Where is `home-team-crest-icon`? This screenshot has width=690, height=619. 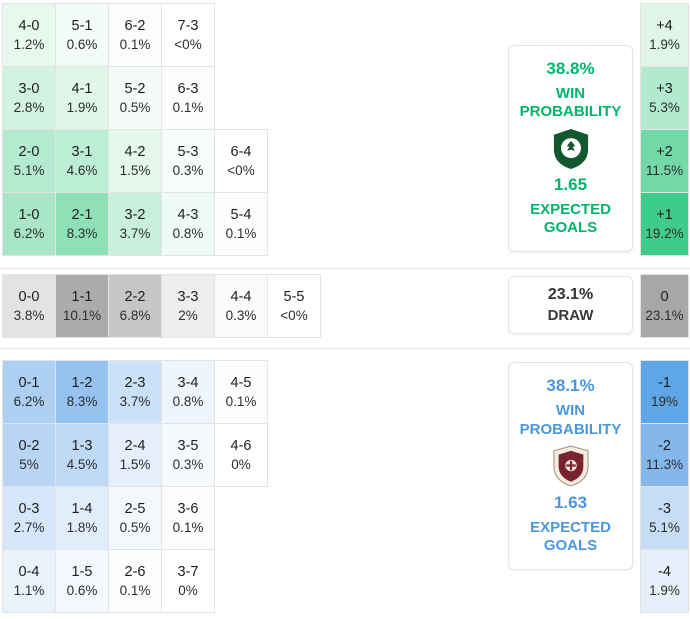 home-team-crest-icon is located at coordinates (571, 149).